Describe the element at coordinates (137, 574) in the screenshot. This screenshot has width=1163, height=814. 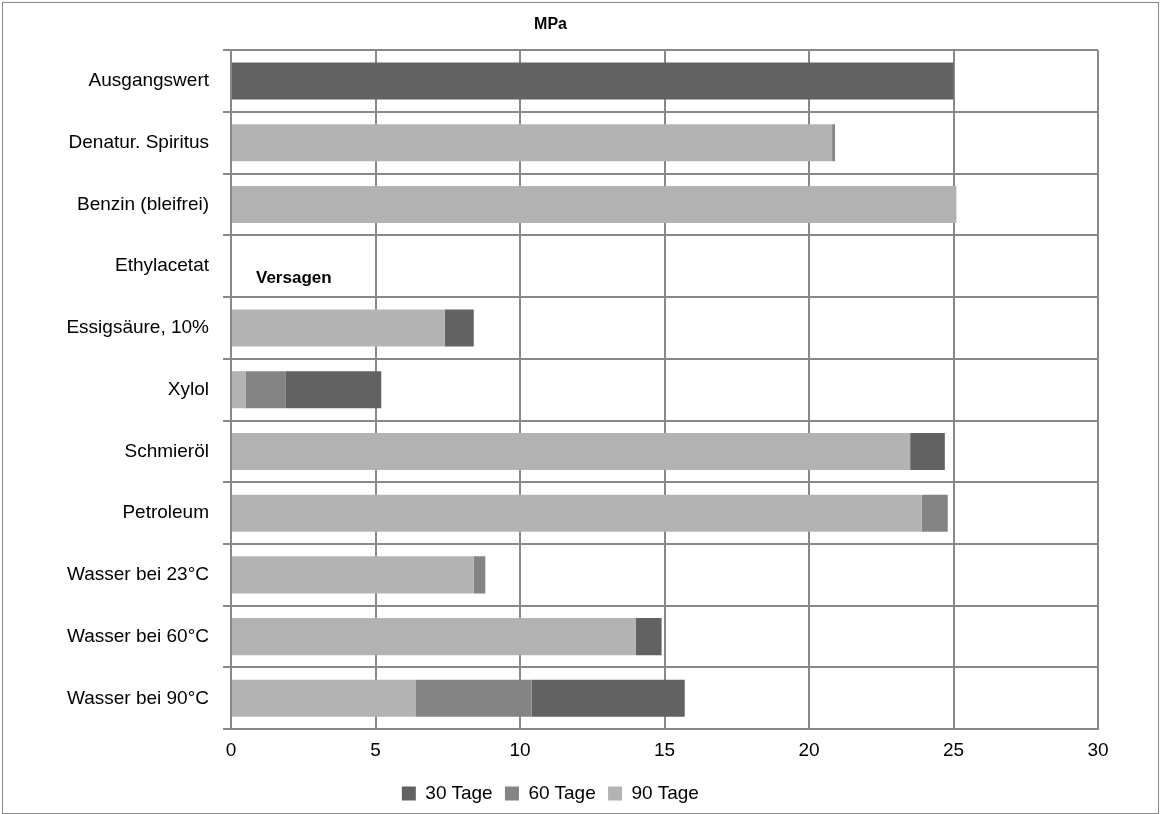
I see `y-tick-label: Wasser bei 23°C` at that location.